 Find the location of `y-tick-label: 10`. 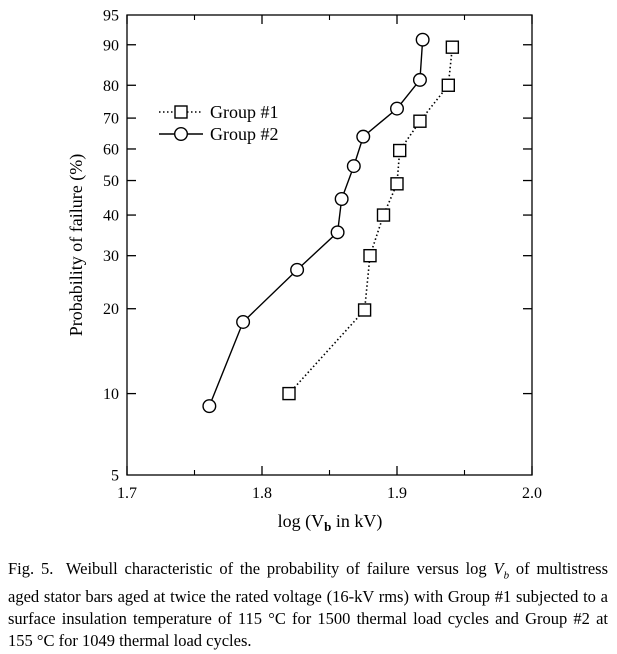

y-tick-label: 10 is located at coordinates (111, 394).